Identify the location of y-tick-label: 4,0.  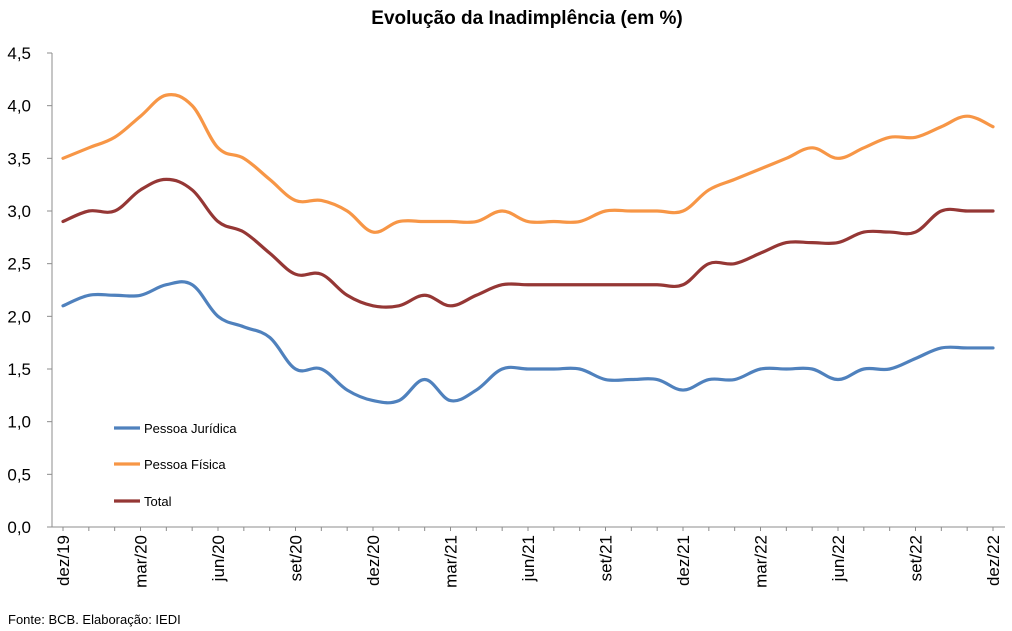
(19, 106).